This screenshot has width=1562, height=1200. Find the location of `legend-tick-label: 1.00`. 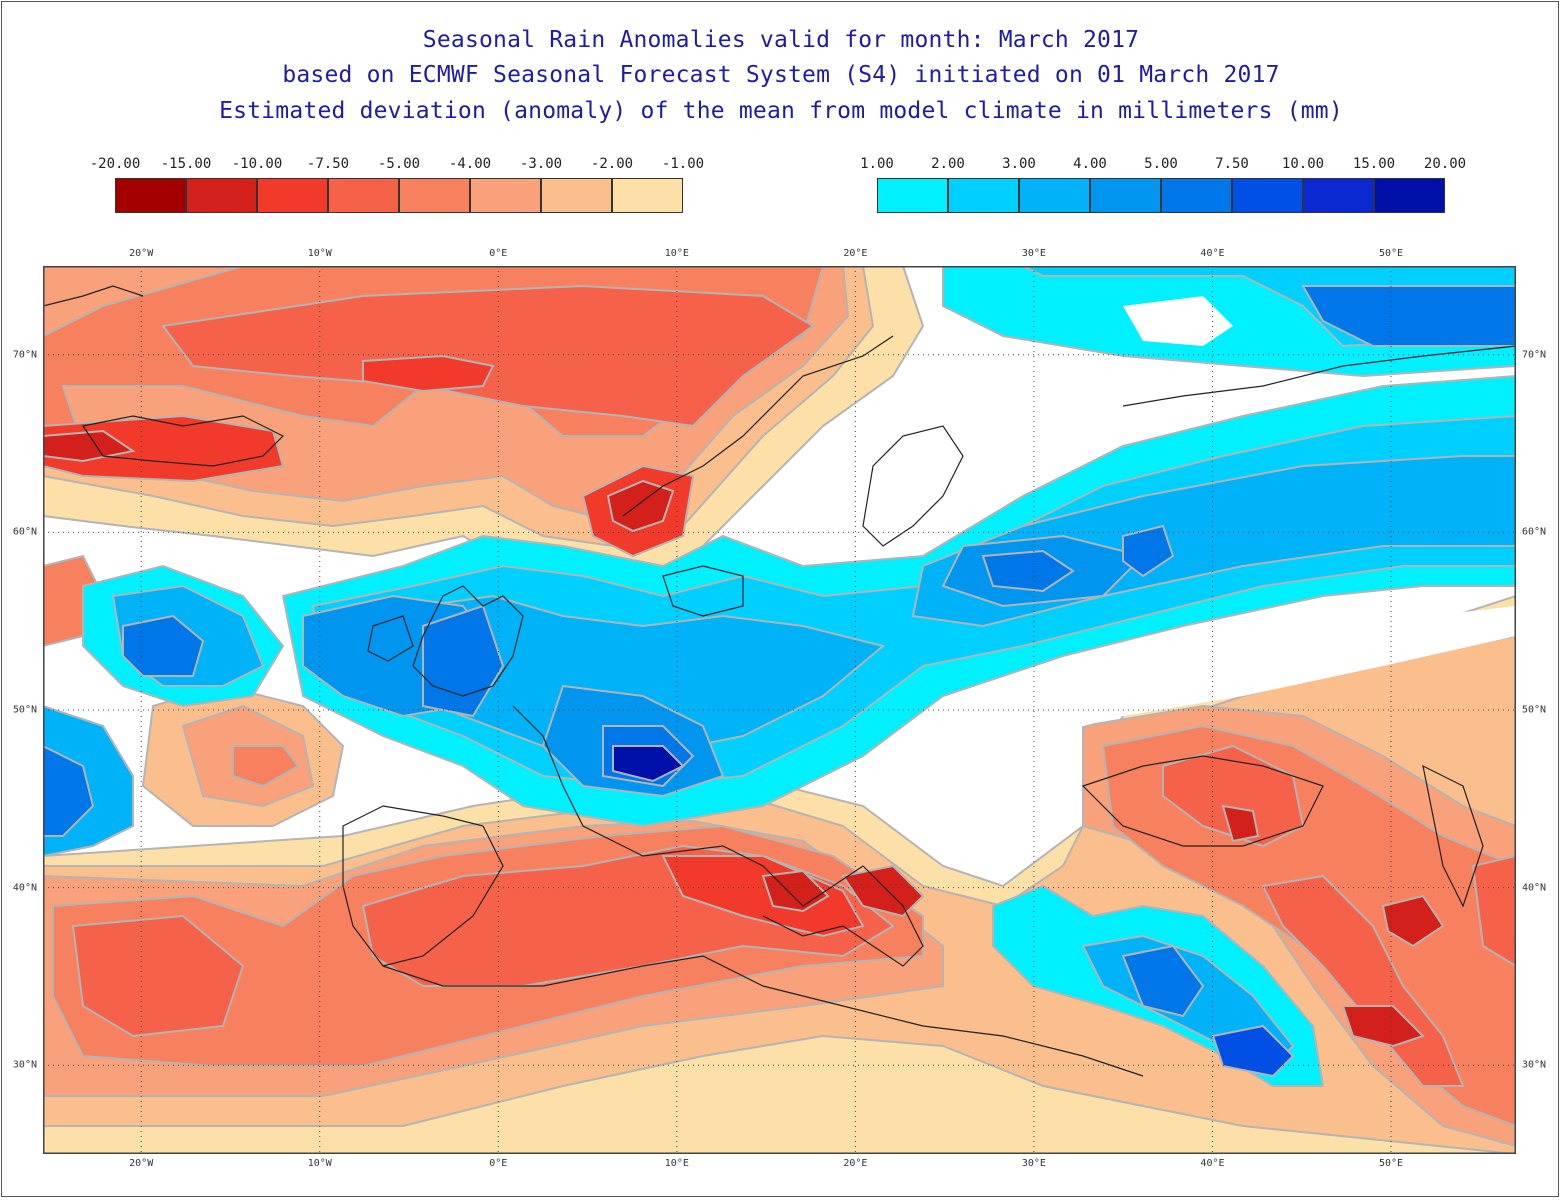

legend-tick-label: 1.00 is located at coordinates (877, 164).